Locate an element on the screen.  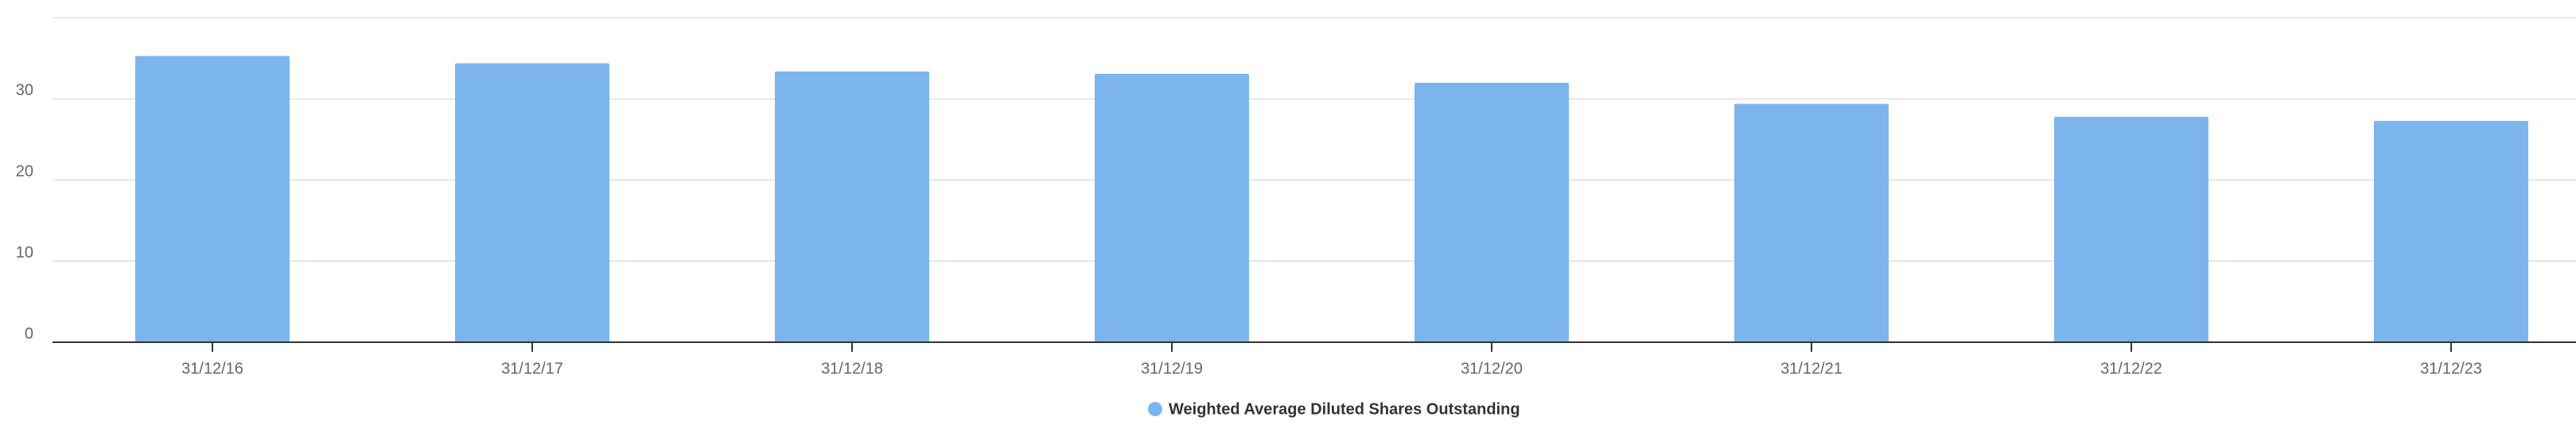
x-tick-label: 31/12/23 is located at coordinates (2451, 368).